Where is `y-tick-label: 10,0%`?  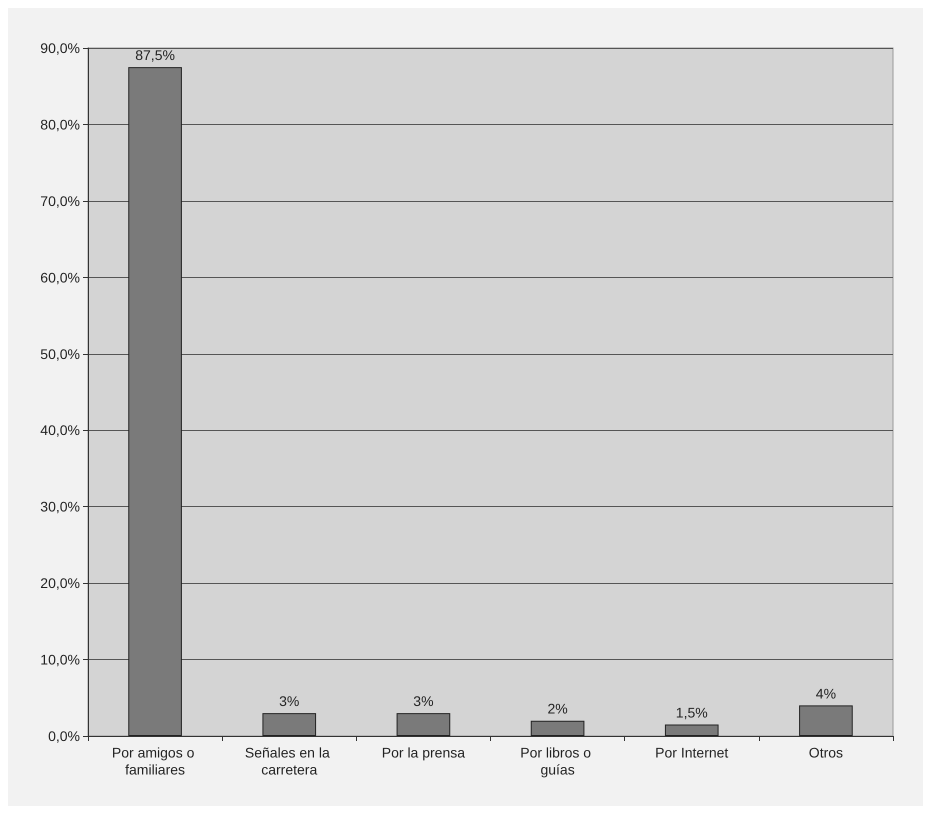 y-tick-label: 10,0% is located at coordinates (60, 660).